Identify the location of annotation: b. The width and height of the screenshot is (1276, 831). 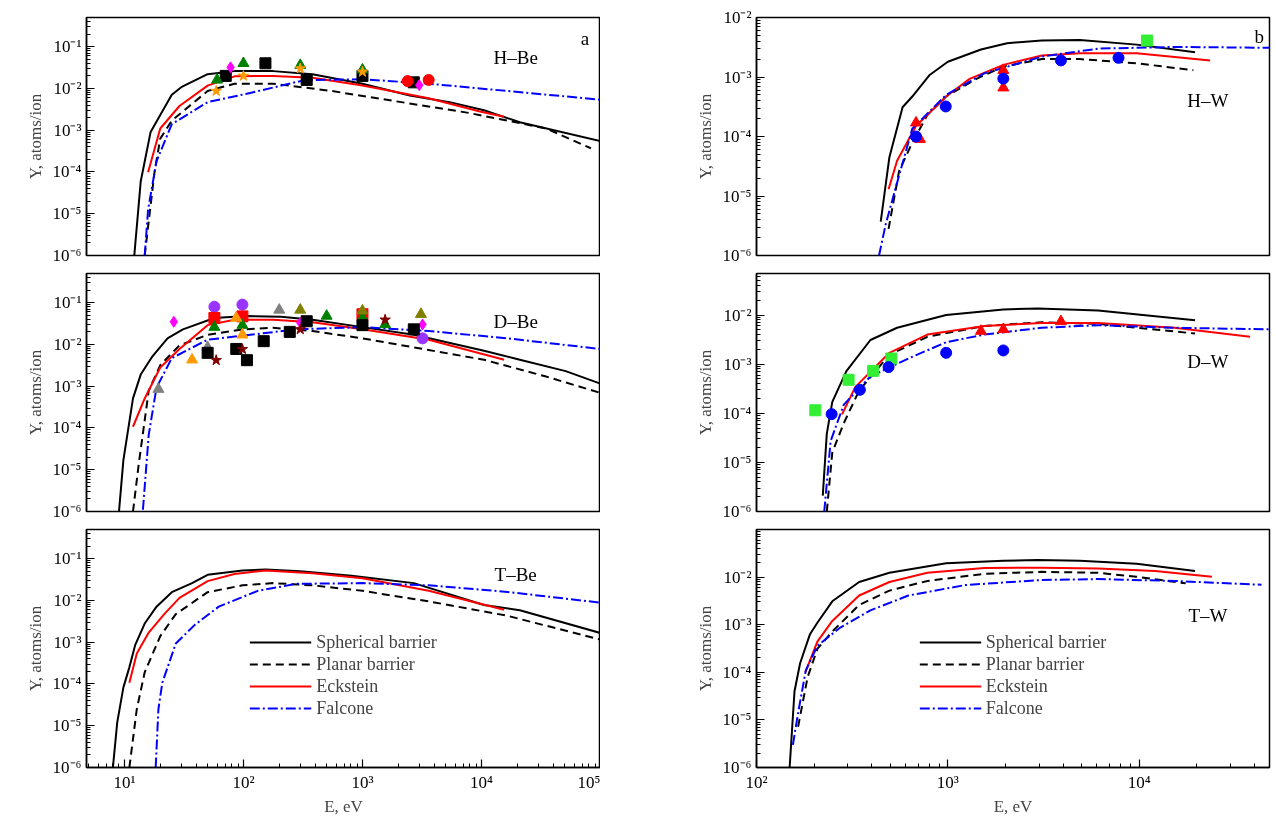
(1259, 37).